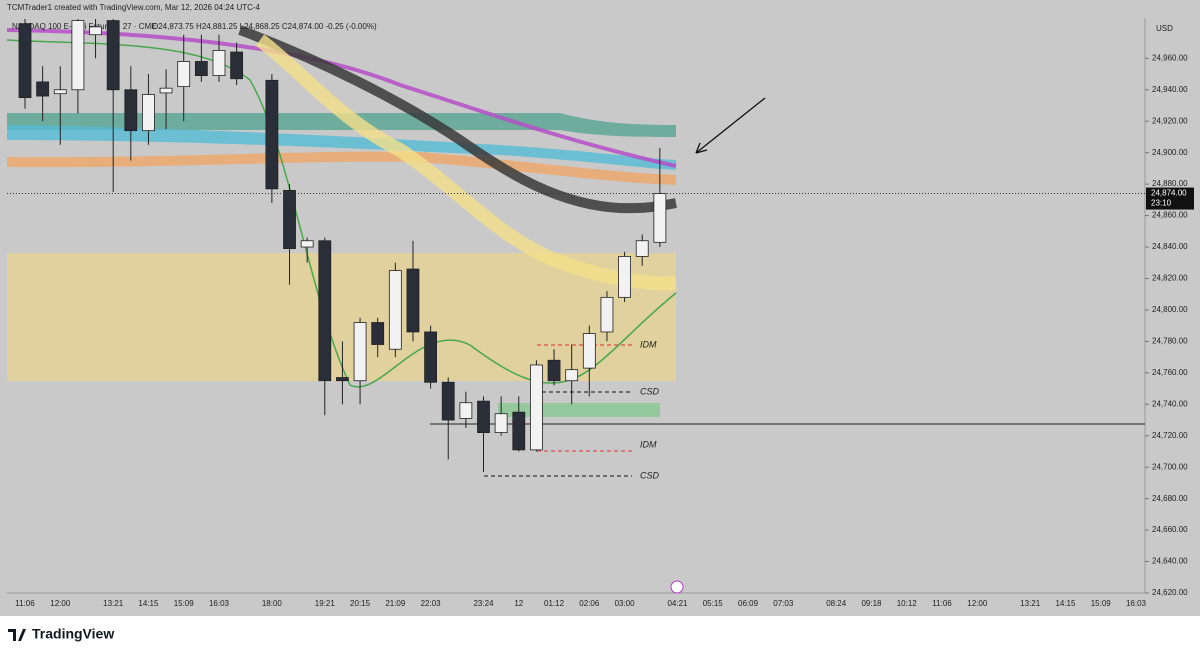 This screenshot has width=1200, height=654. What do you see at coordinates (1164, 28) in the screenshot?
I see `currency: USD` at bounding box center [1164, 28].